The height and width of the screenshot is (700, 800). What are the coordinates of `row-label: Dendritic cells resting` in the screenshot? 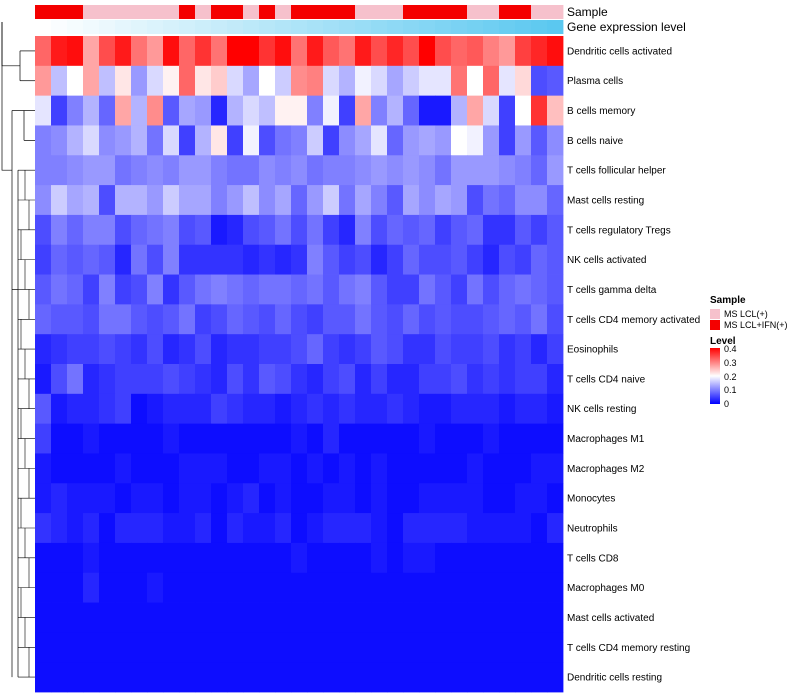 It's located at (614, 678).